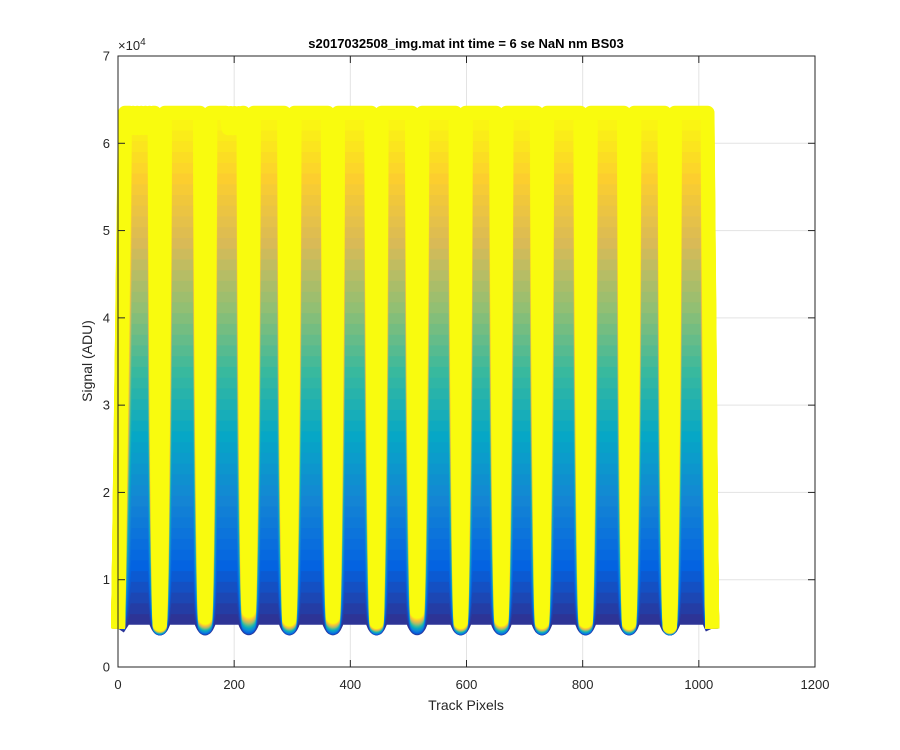 The width and height of the screenshot is (900, 750). Describe the element at coordinates (87, 361) in the screenshot. I see `y-axis-label: Signal (ADU)` at that location.